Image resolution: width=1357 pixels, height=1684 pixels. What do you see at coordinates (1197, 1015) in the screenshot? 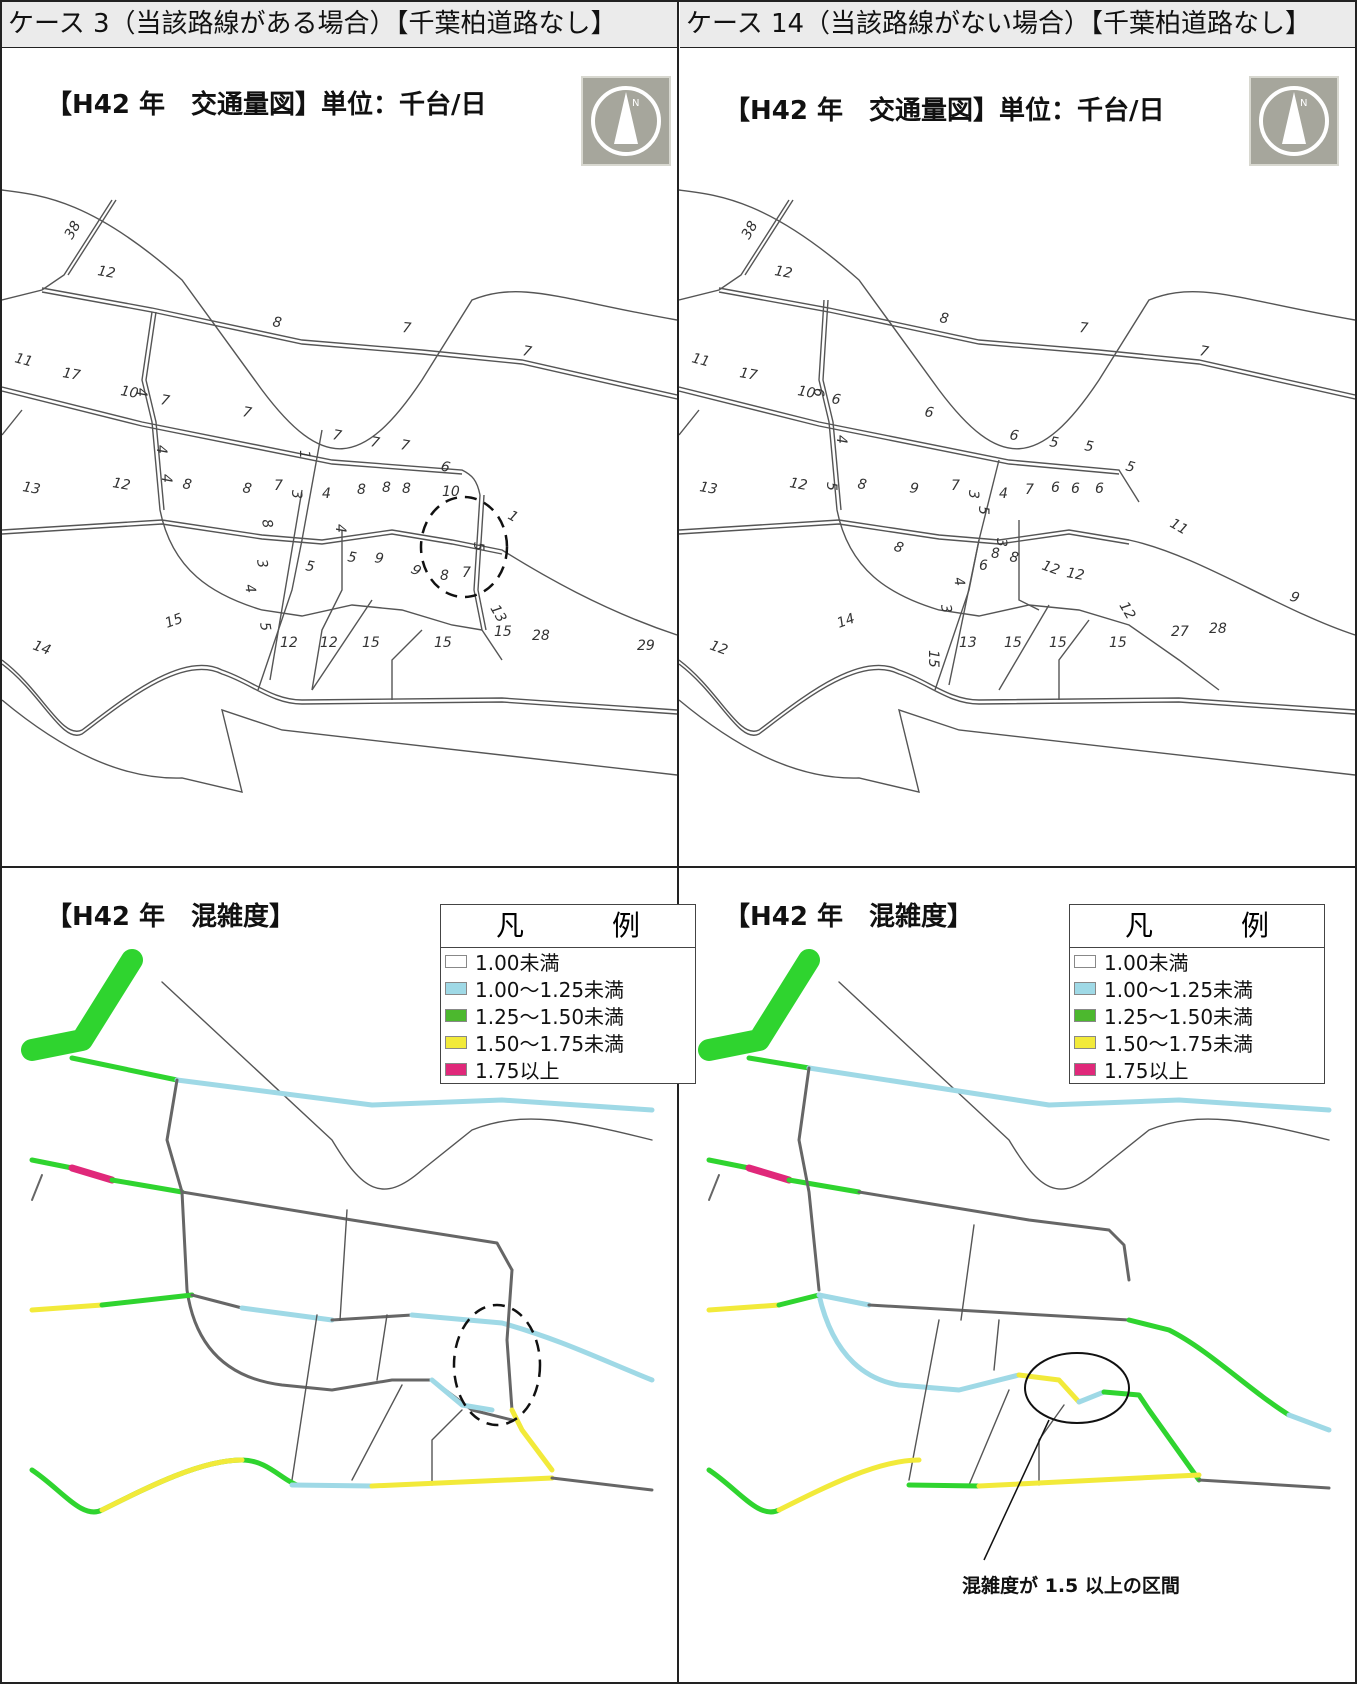
I see `legend-item: 1.25～1.50未満` at bounding box center [1197, 1015].